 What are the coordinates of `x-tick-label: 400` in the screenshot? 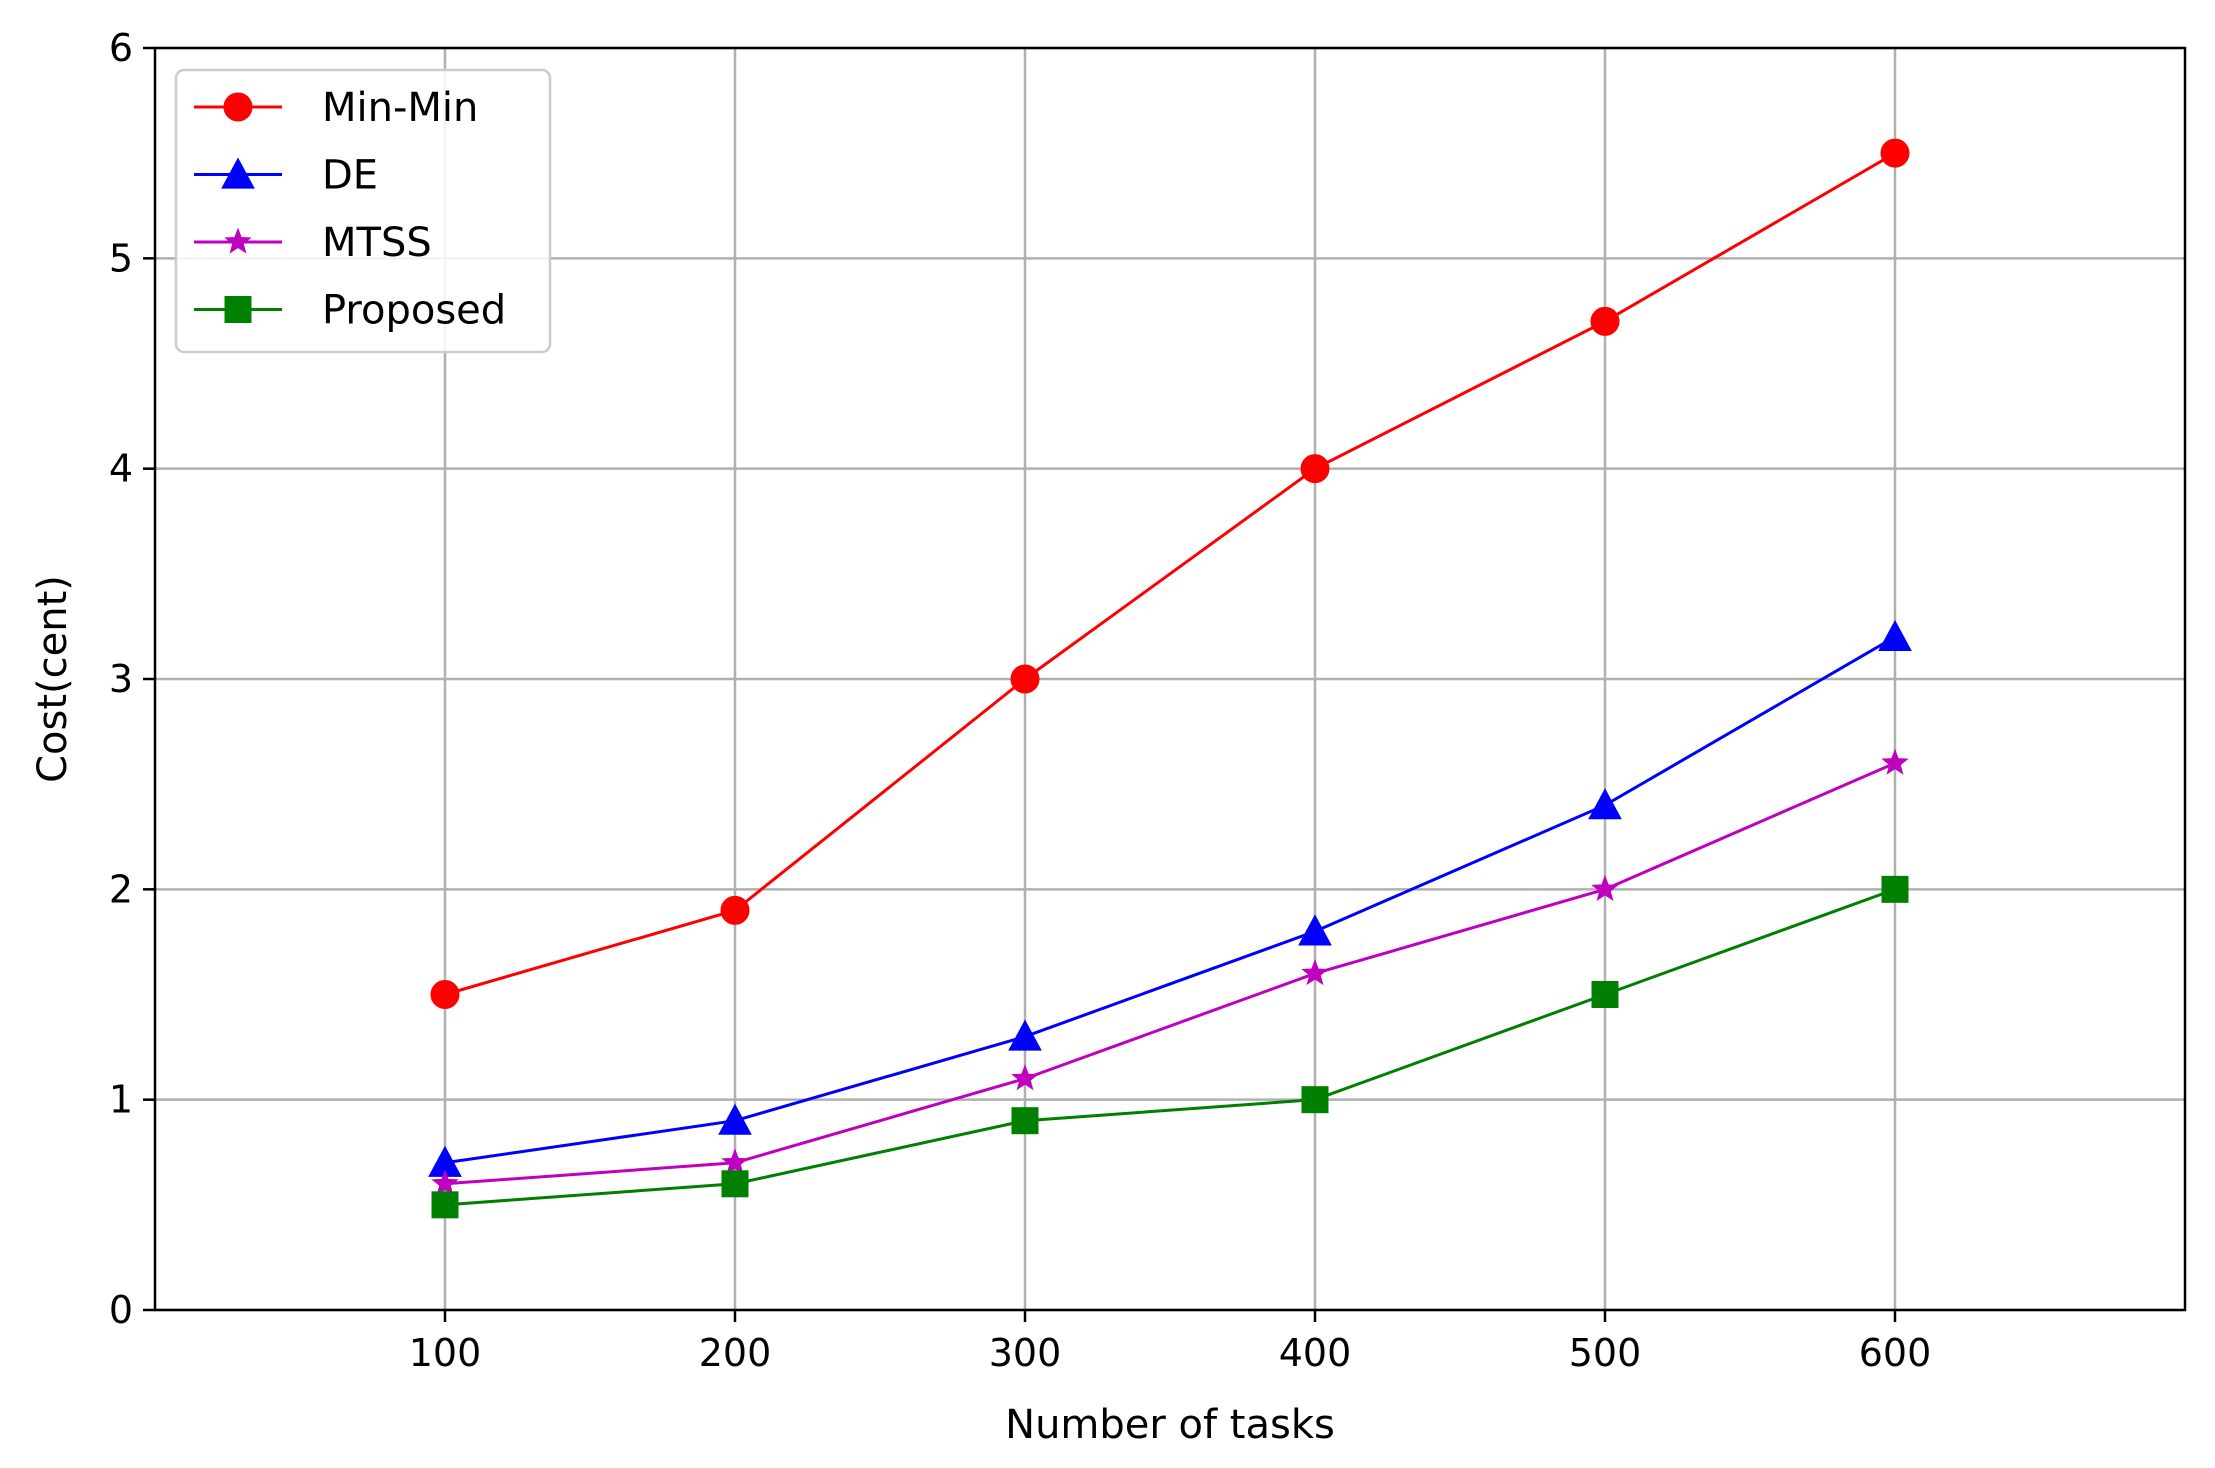 It's located at (1315, 1353).